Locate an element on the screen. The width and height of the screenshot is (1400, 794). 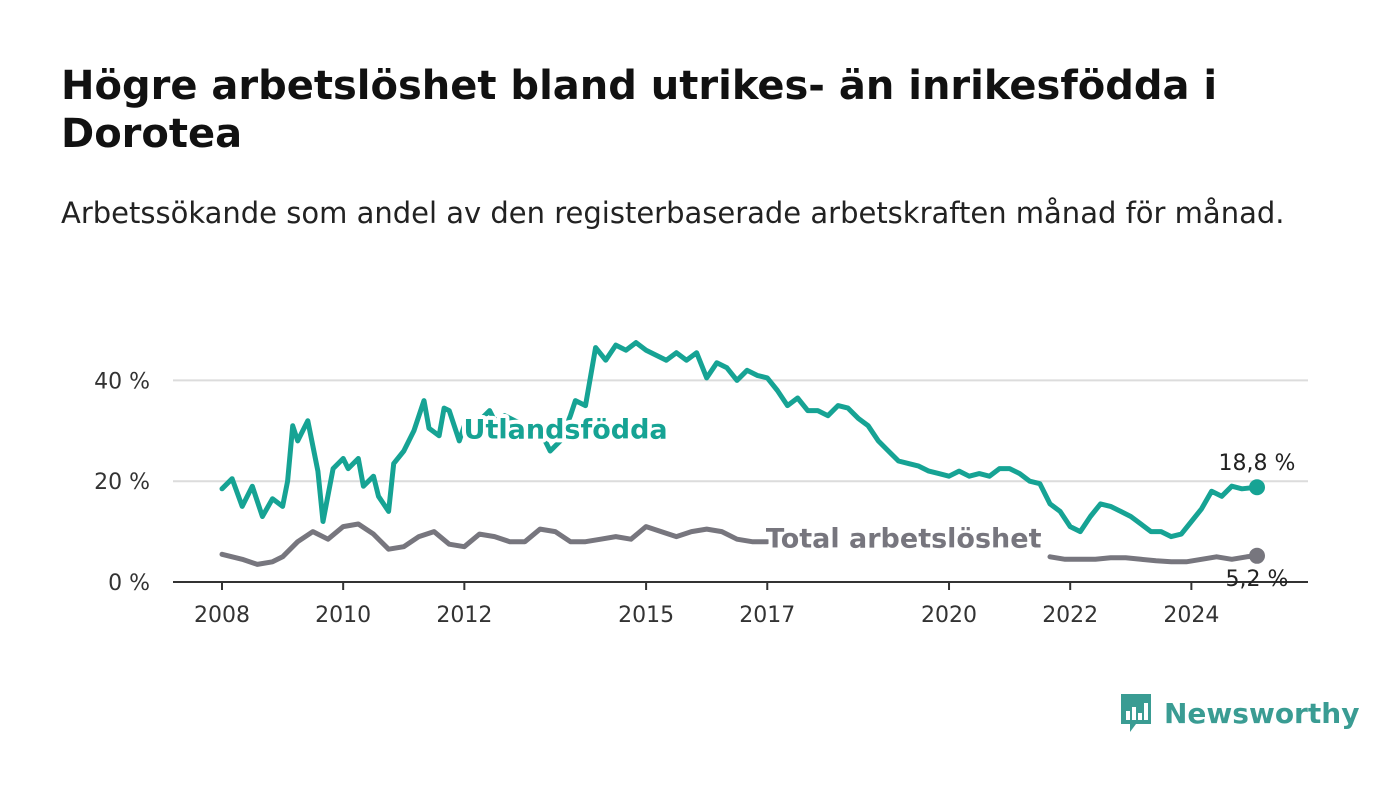
series-name-total: Total arbetslöshet is located at coordinates (904, 539).